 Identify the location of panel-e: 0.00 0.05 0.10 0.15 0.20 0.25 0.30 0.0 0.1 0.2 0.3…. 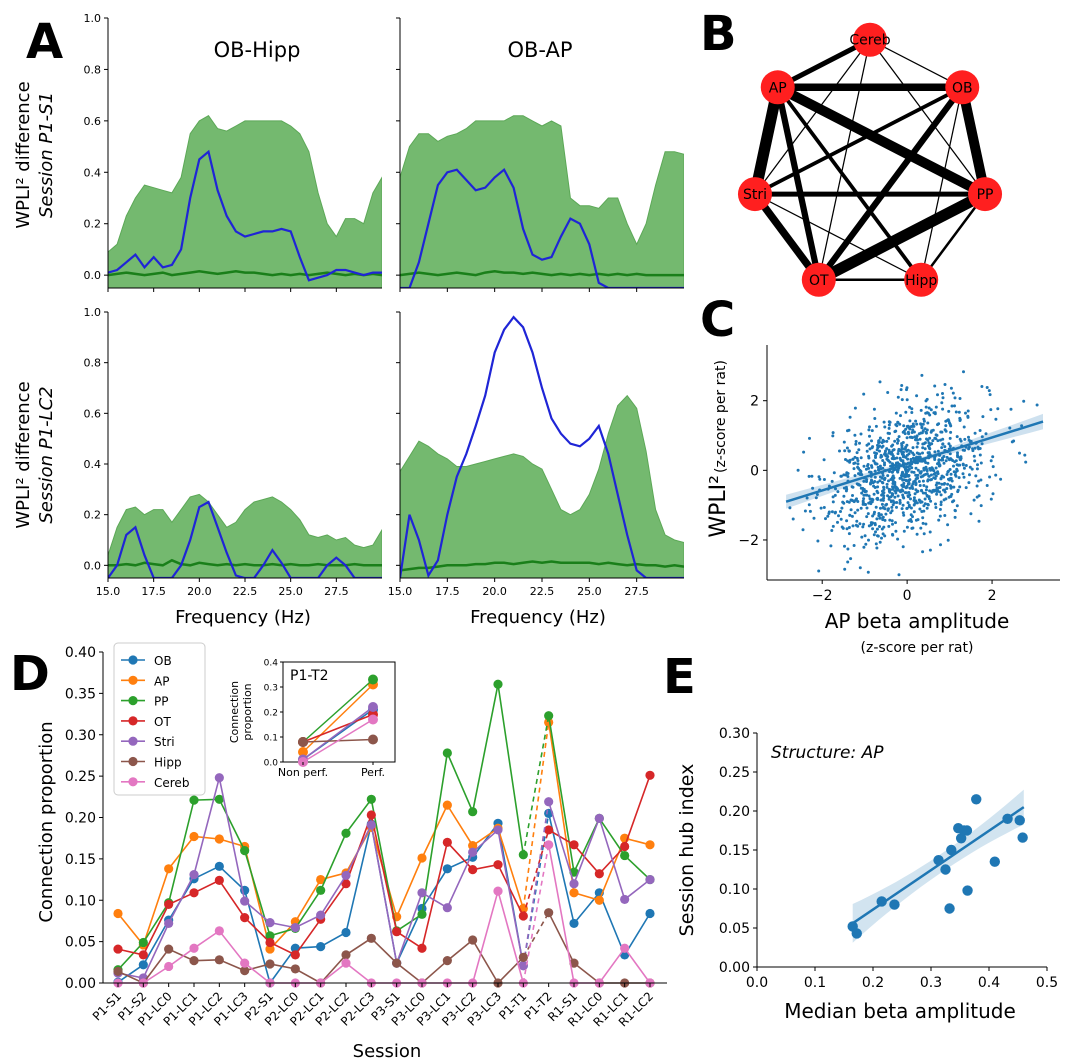
(867, 874).